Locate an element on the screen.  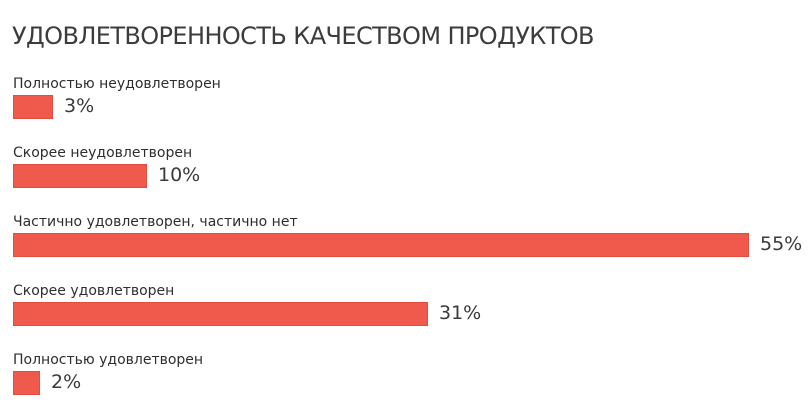
value-label: 10% is located at coordinates (179, 175).